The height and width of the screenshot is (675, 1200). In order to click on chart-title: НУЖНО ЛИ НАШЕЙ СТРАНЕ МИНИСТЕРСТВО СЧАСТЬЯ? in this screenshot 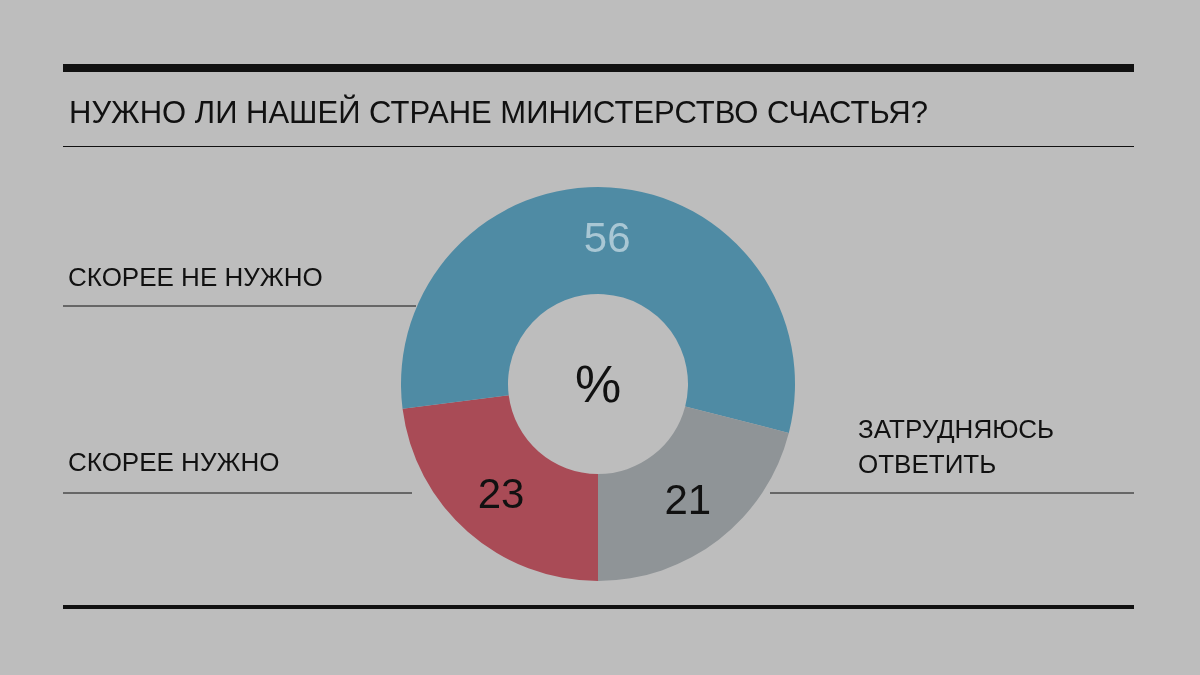, I will do `click(498, 112)`.